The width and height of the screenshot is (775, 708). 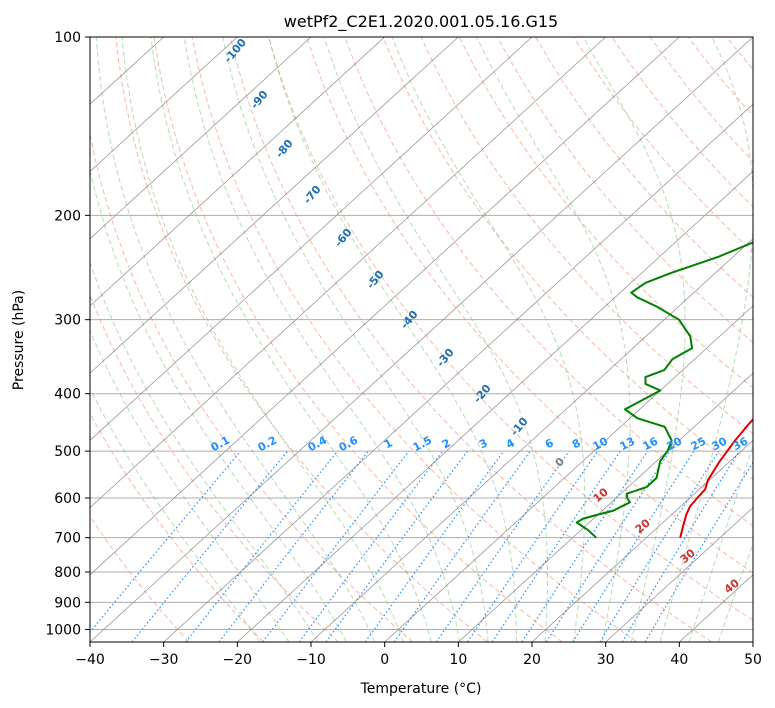 I want to click on y-tick-label: 300, so click(x=67, y=321).